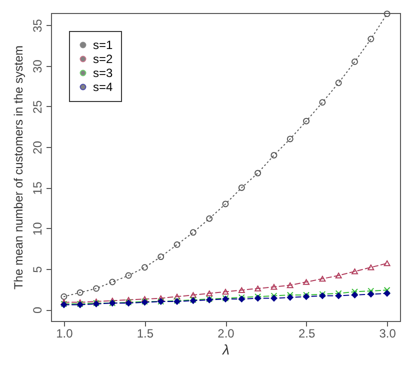 The image size is (405, 375). What do you see at coordinates (145, 333) in the screenshot?
I see `x-tick-label: 1.5` at bounding box center [145, 333].